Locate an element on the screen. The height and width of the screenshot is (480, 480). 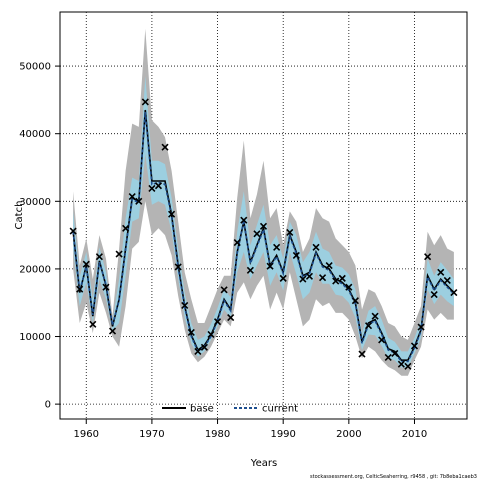
y-tick-label: 10000 is located at coordinates (35, 337).